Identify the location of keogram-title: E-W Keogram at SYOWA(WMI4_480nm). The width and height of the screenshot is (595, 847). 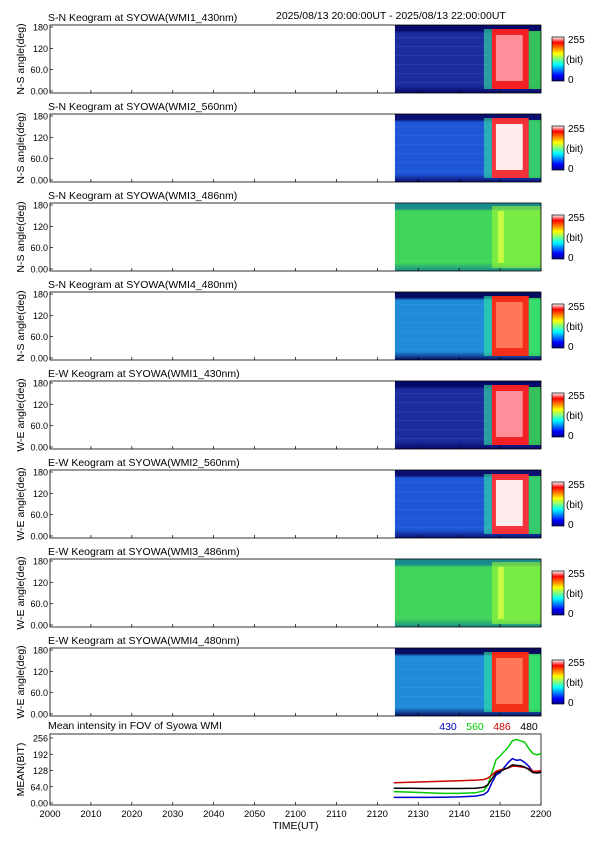
(144, 641).